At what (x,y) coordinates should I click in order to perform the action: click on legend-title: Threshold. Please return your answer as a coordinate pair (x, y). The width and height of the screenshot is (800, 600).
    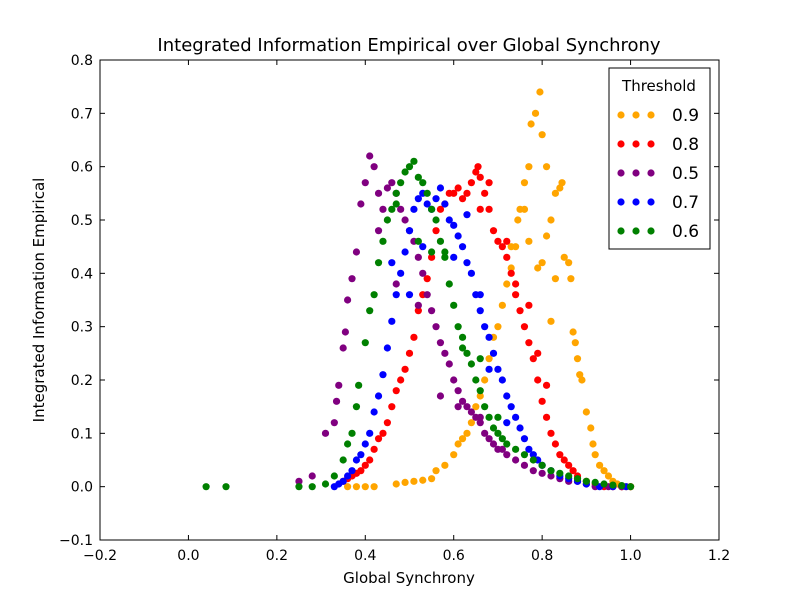
    Looking at the image, I should click on (658, 86).